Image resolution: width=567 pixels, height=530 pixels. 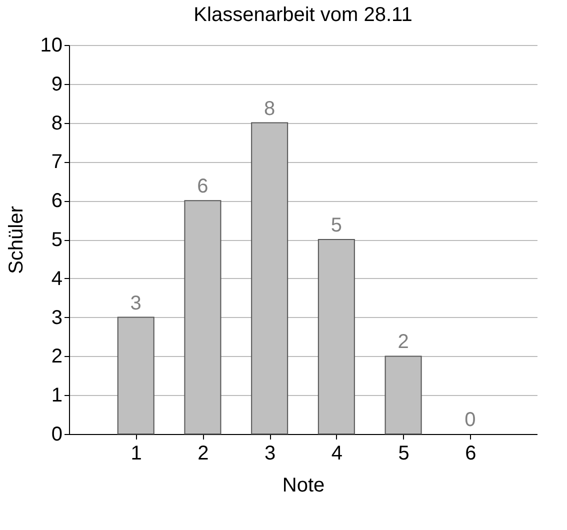 What do you see at coordinates (270, 109) in the screenshot?
I see `data-label: 8` at bounding box center [270, 109].